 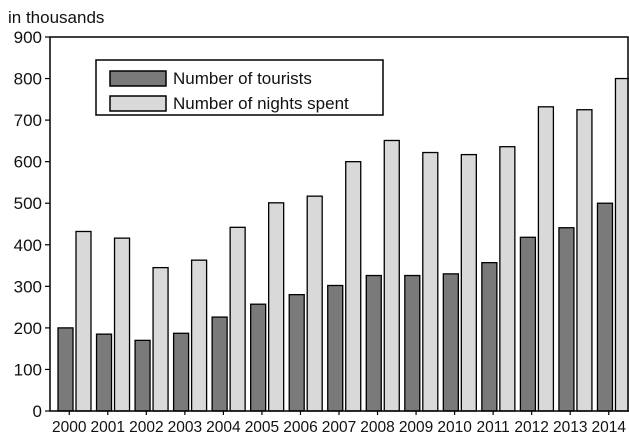 What do you see at coordinates (37, 411) in the screenshot?
I see `y-tick-label: 0` at bounding box center [37, 411].